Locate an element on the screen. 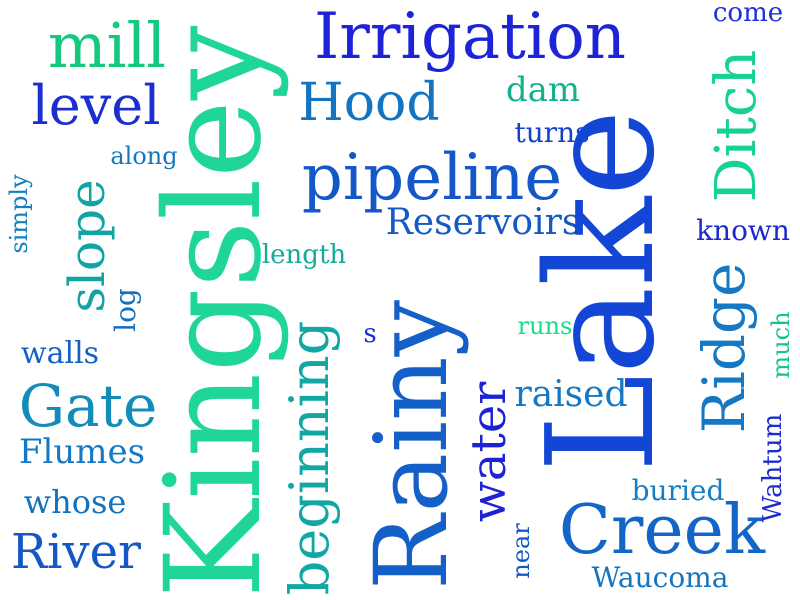 This screenshot has height=600, width=800. word-along: along is located at coordinates (144, 156).